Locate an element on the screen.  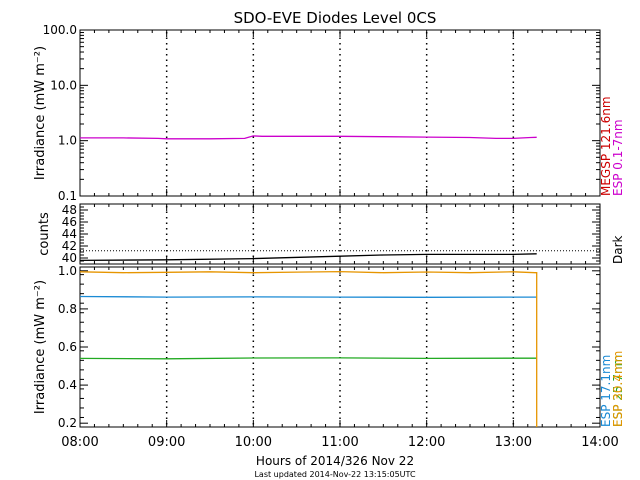
y-tick-label: 10.0 is located at coordinates (63, 85).